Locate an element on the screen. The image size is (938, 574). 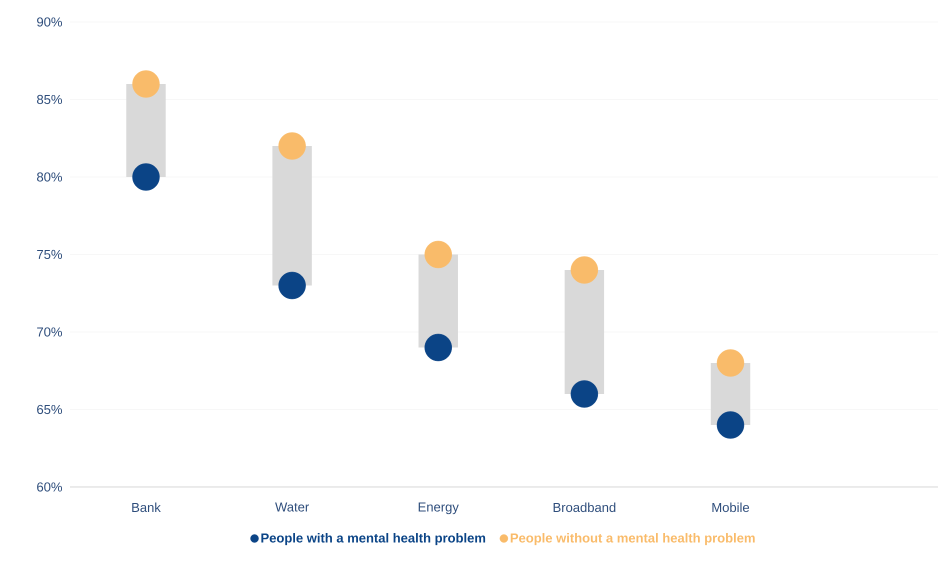
x-tick-label: Energy is located at coordinates (438, 508).